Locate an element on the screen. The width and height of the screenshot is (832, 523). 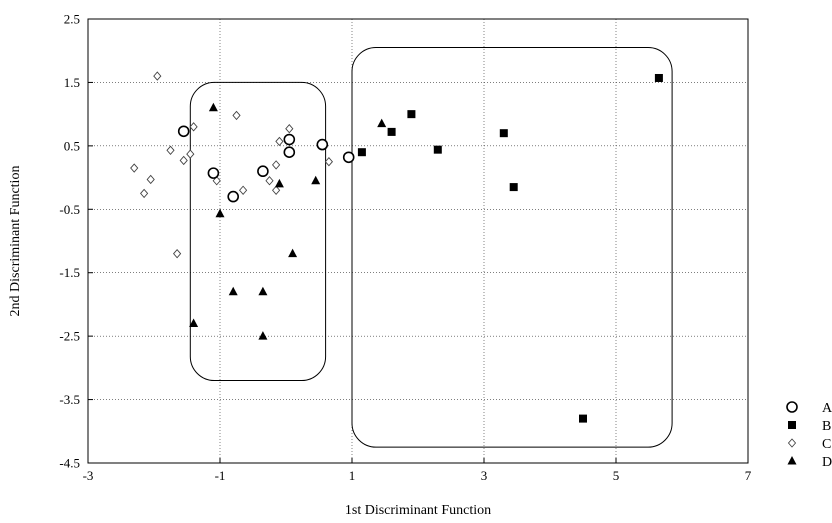
y-tick-label: -0.5 is located at coordinates (69, 209).